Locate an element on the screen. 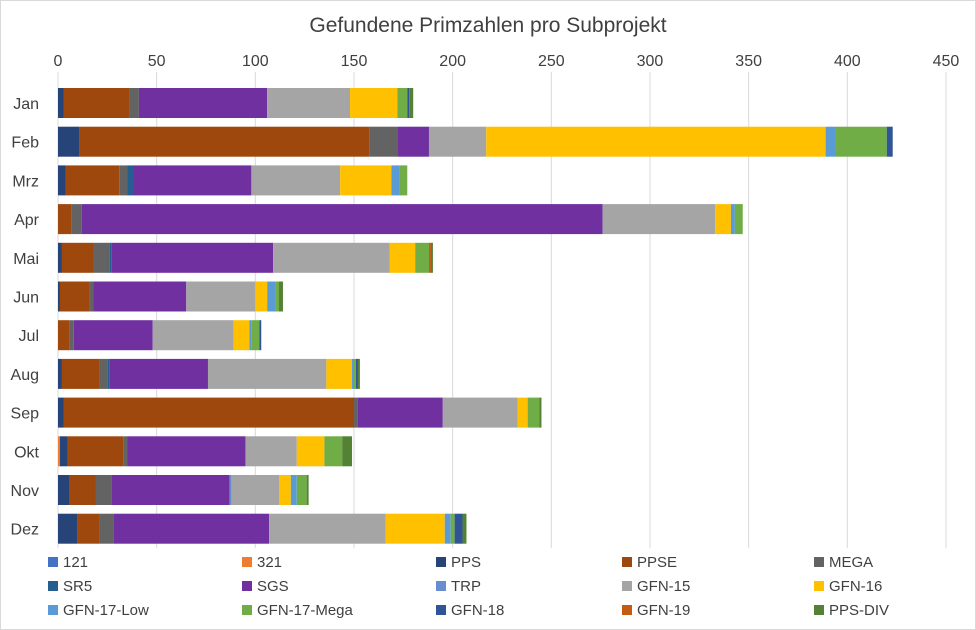 This screenshot has width=976, height=630. bar-segment-pps-feb is located at coordinates (69, 141).